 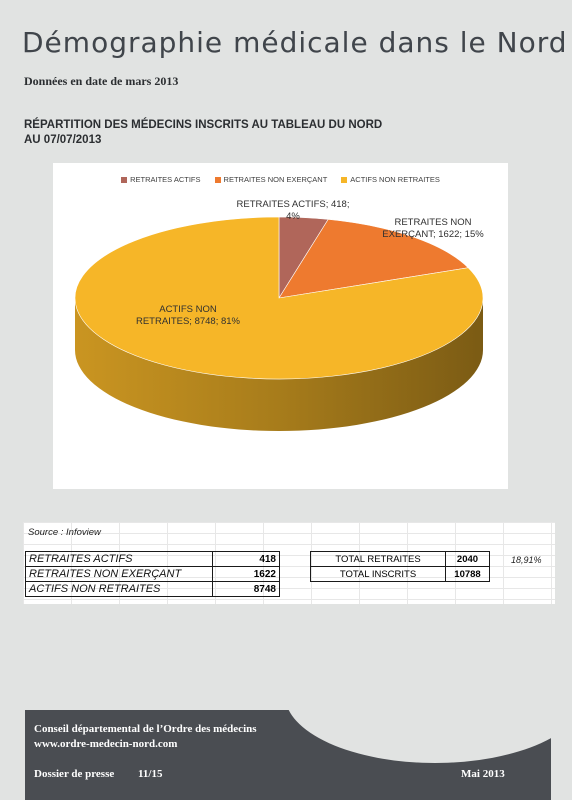 What do you see at coordinates (467, 559) in the screenshot?
I see `total-cell-value: 2040` at bounding box center [467, 559].